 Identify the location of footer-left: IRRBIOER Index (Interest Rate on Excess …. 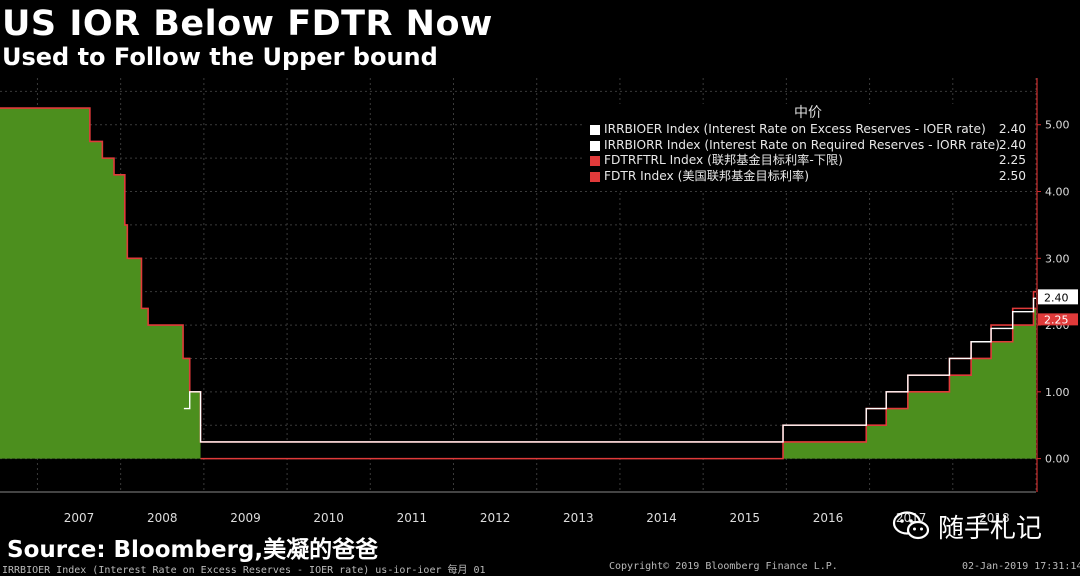
(244, 570).